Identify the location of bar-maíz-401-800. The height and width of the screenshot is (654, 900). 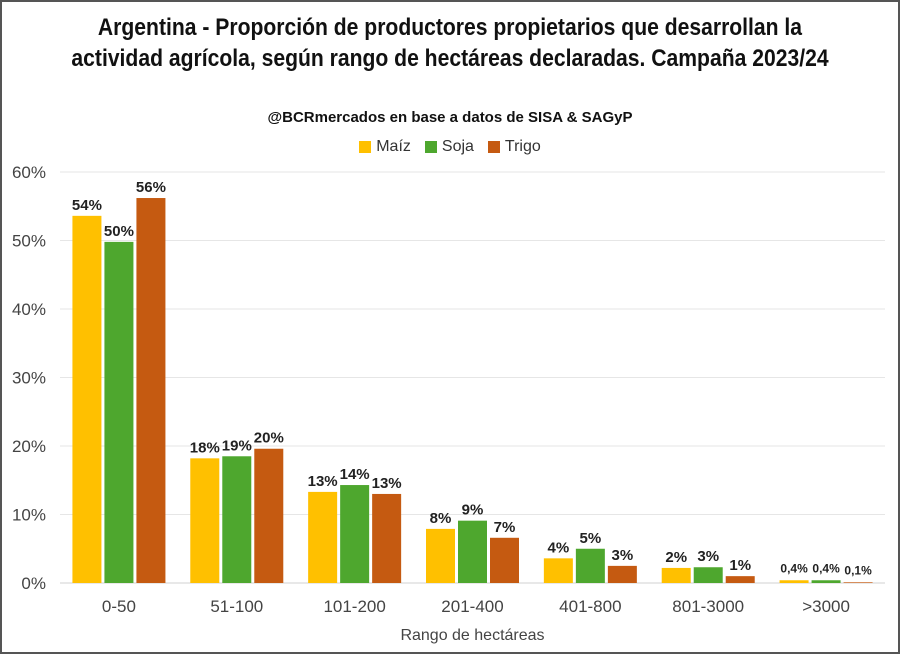
(558, 570).